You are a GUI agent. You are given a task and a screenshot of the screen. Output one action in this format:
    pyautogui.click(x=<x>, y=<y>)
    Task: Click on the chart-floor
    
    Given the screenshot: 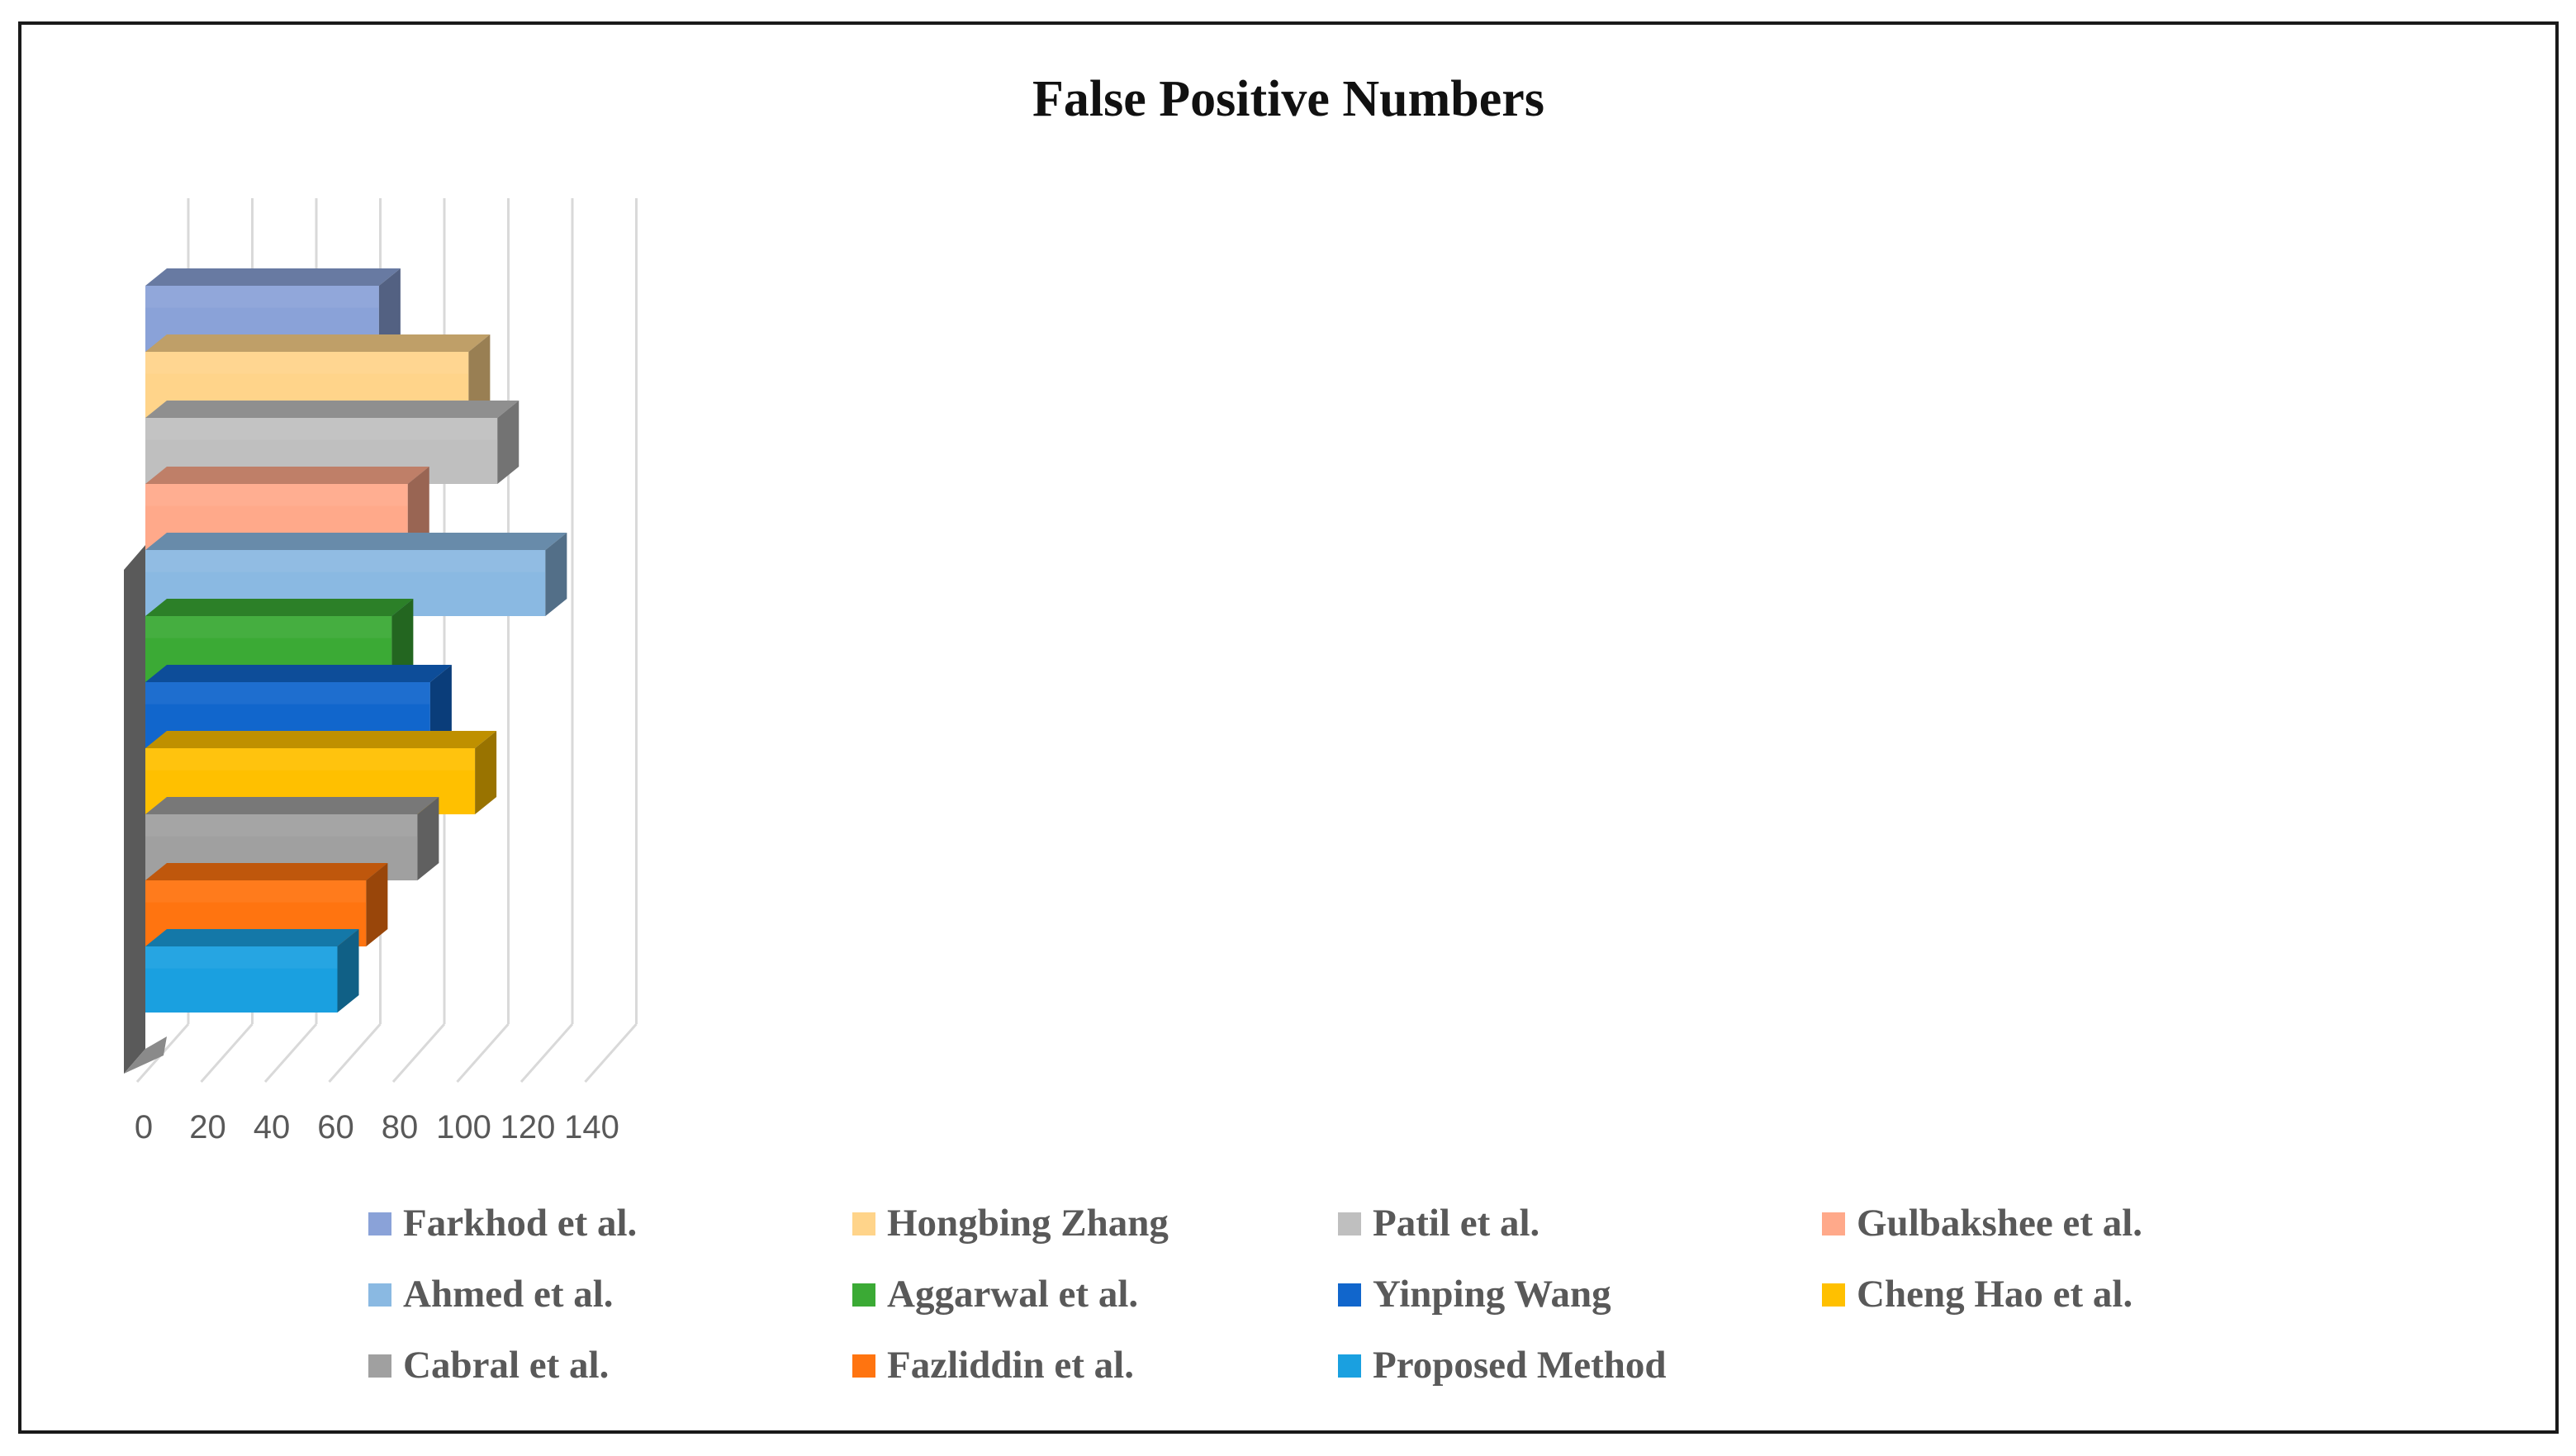 What is the action you would take?
    pyautogui.click(x=145, y=809)
    